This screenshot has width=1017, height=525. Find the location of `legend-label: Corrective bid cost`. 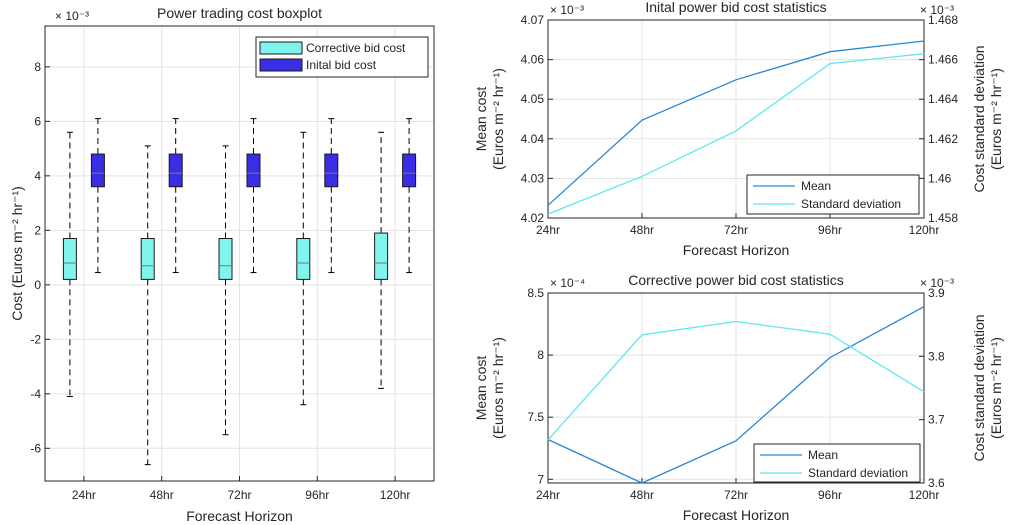

legend-label: Corrective bid cost is located at coordinates (356, 48).